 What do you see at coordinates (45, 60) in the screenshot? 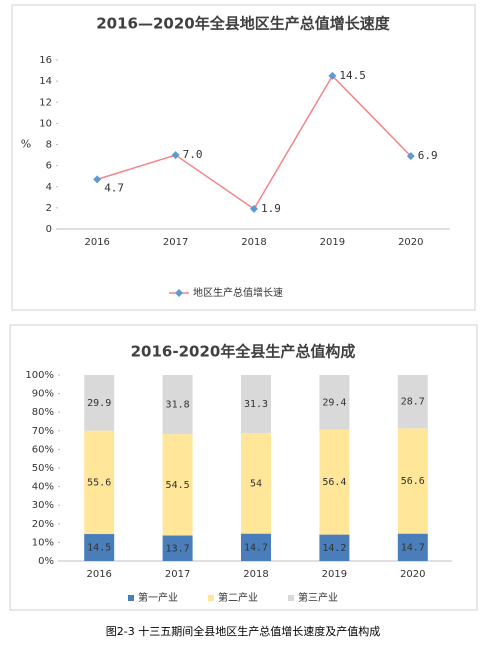
I see `y-tick-label: 16` at bounding box center [45, 60].